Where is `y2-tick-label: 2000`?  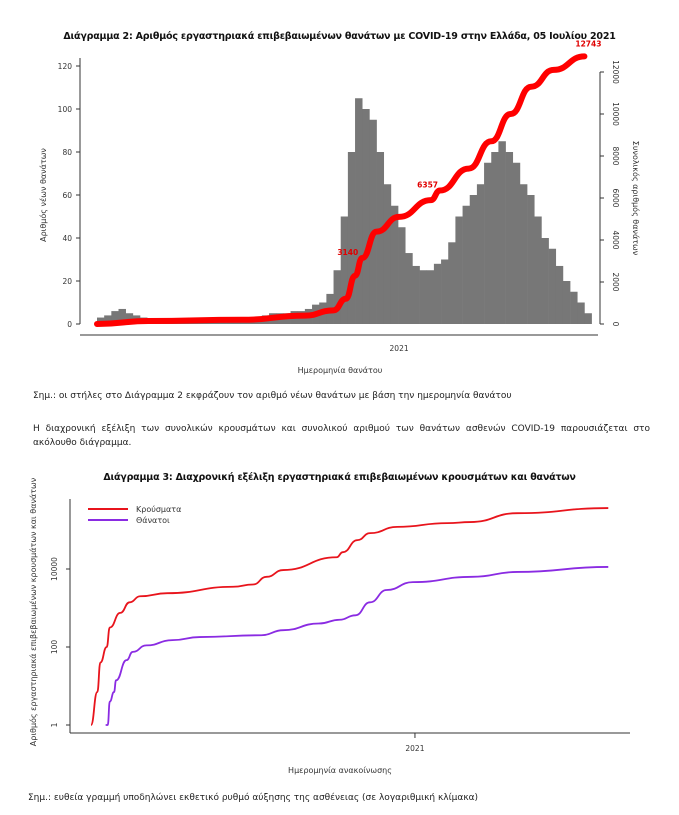 y2-tick-label: 2000 is located at coordinates (615, 281).